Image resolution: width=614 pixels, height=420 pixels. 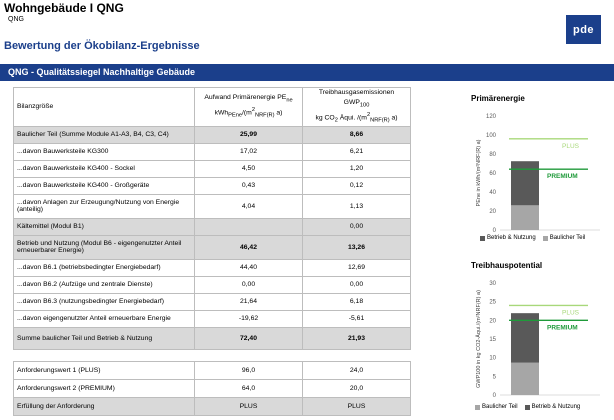 I want to click on requirement-row: Erfüllung der Anforderung PLUS PLUS, so click(x=212, y=406).